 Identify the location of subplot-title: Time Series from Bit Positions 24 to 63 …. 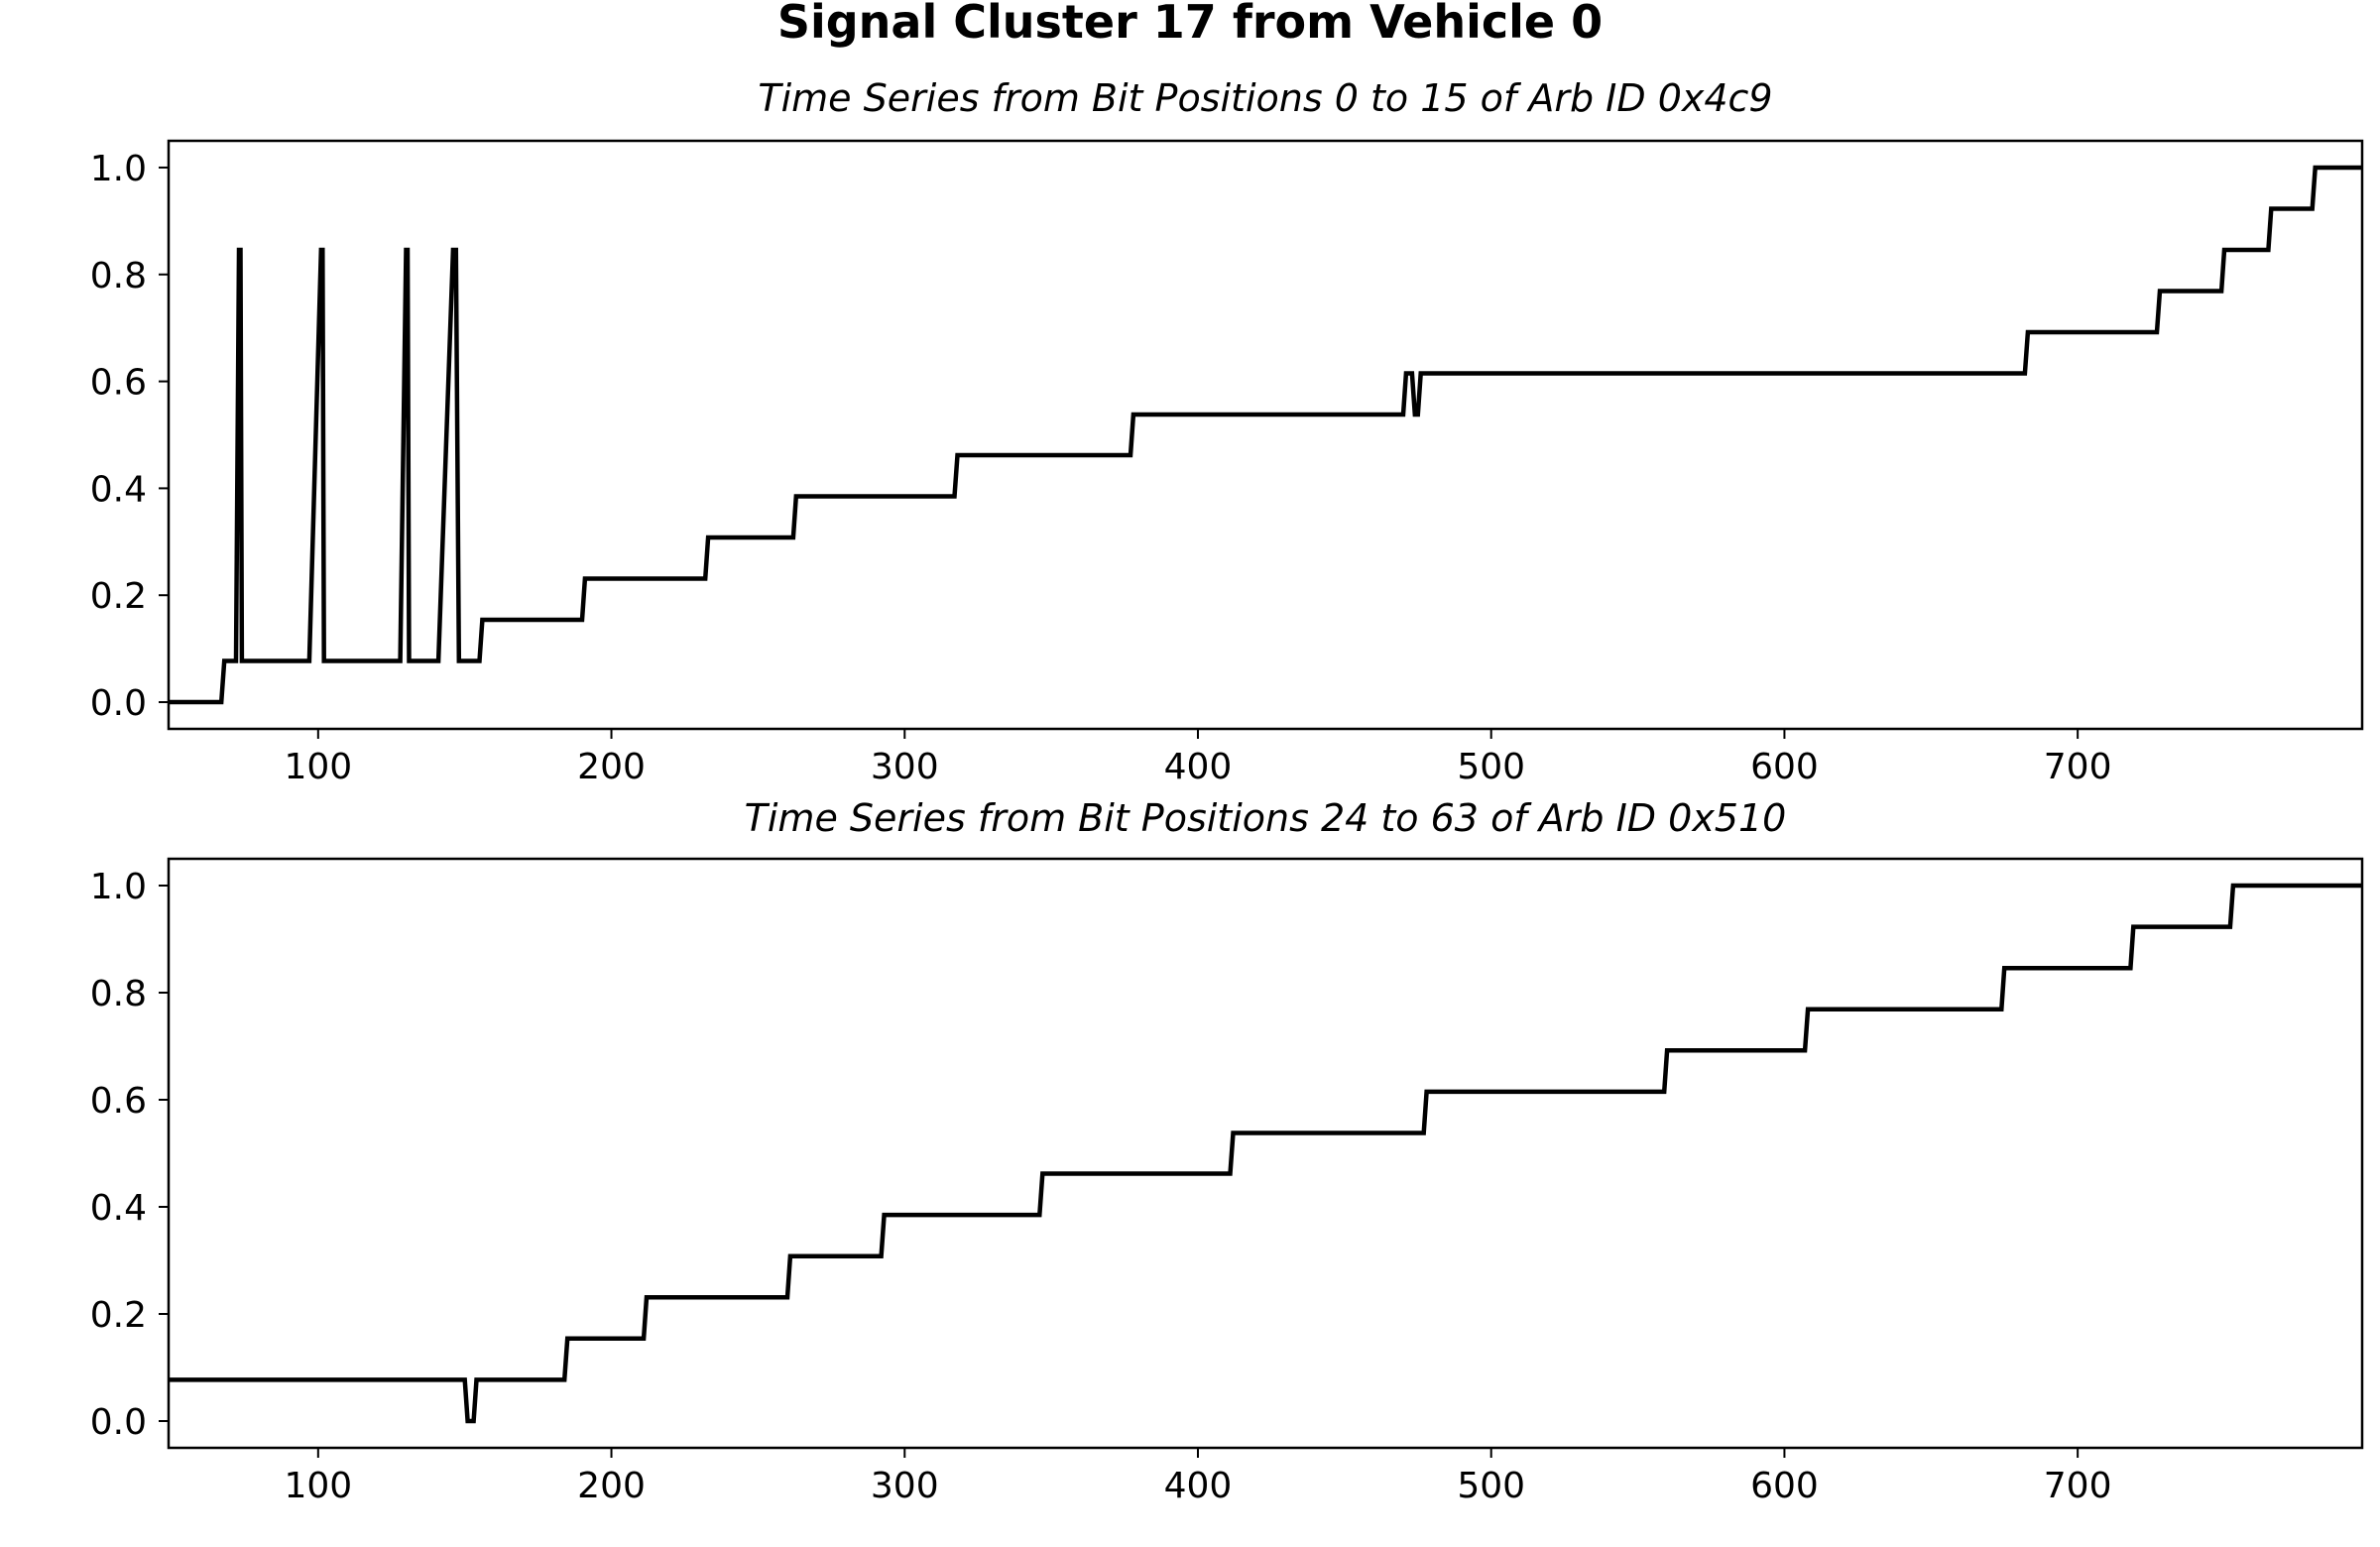
(1266, 818).